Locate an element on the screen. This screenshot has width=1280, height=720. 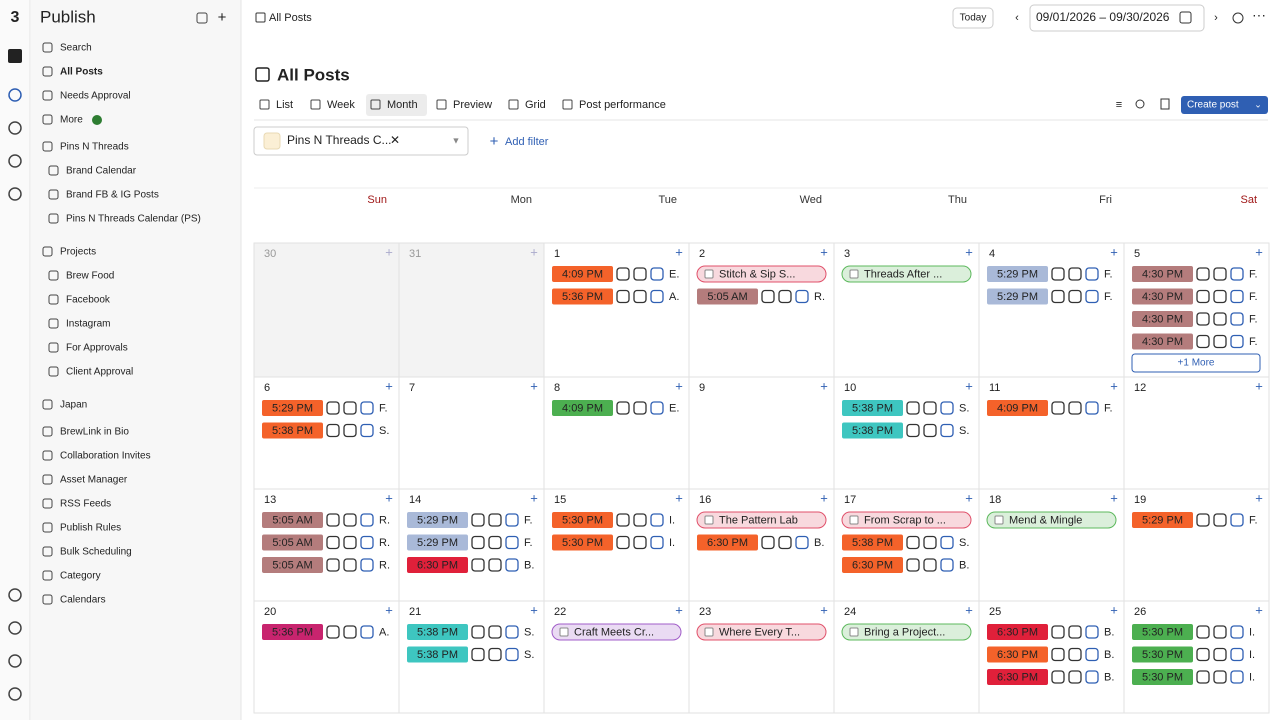
more-button is located at coordinates (1196, 363).